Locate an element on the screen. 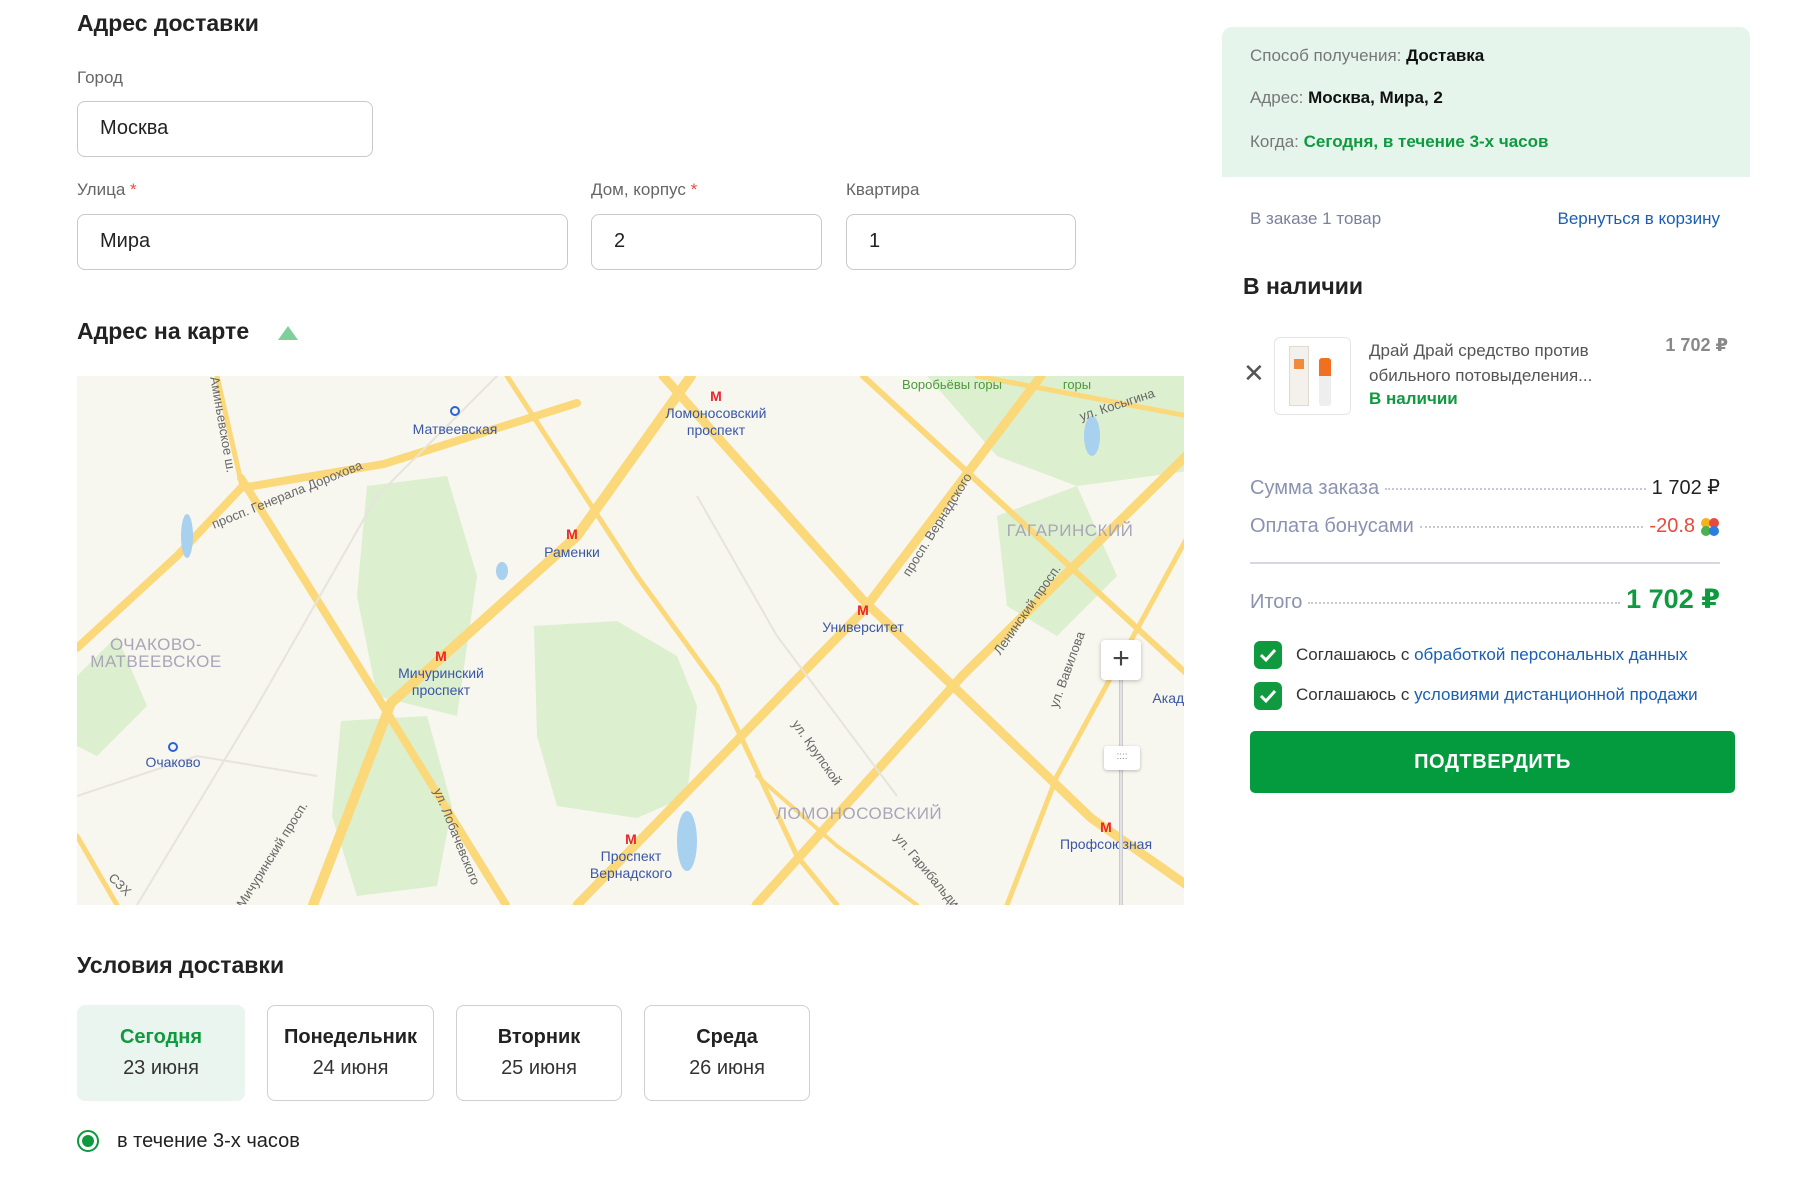 This screenshot has height=1200, width=1819. map-label: горы is located at coordinates (1077, 384).